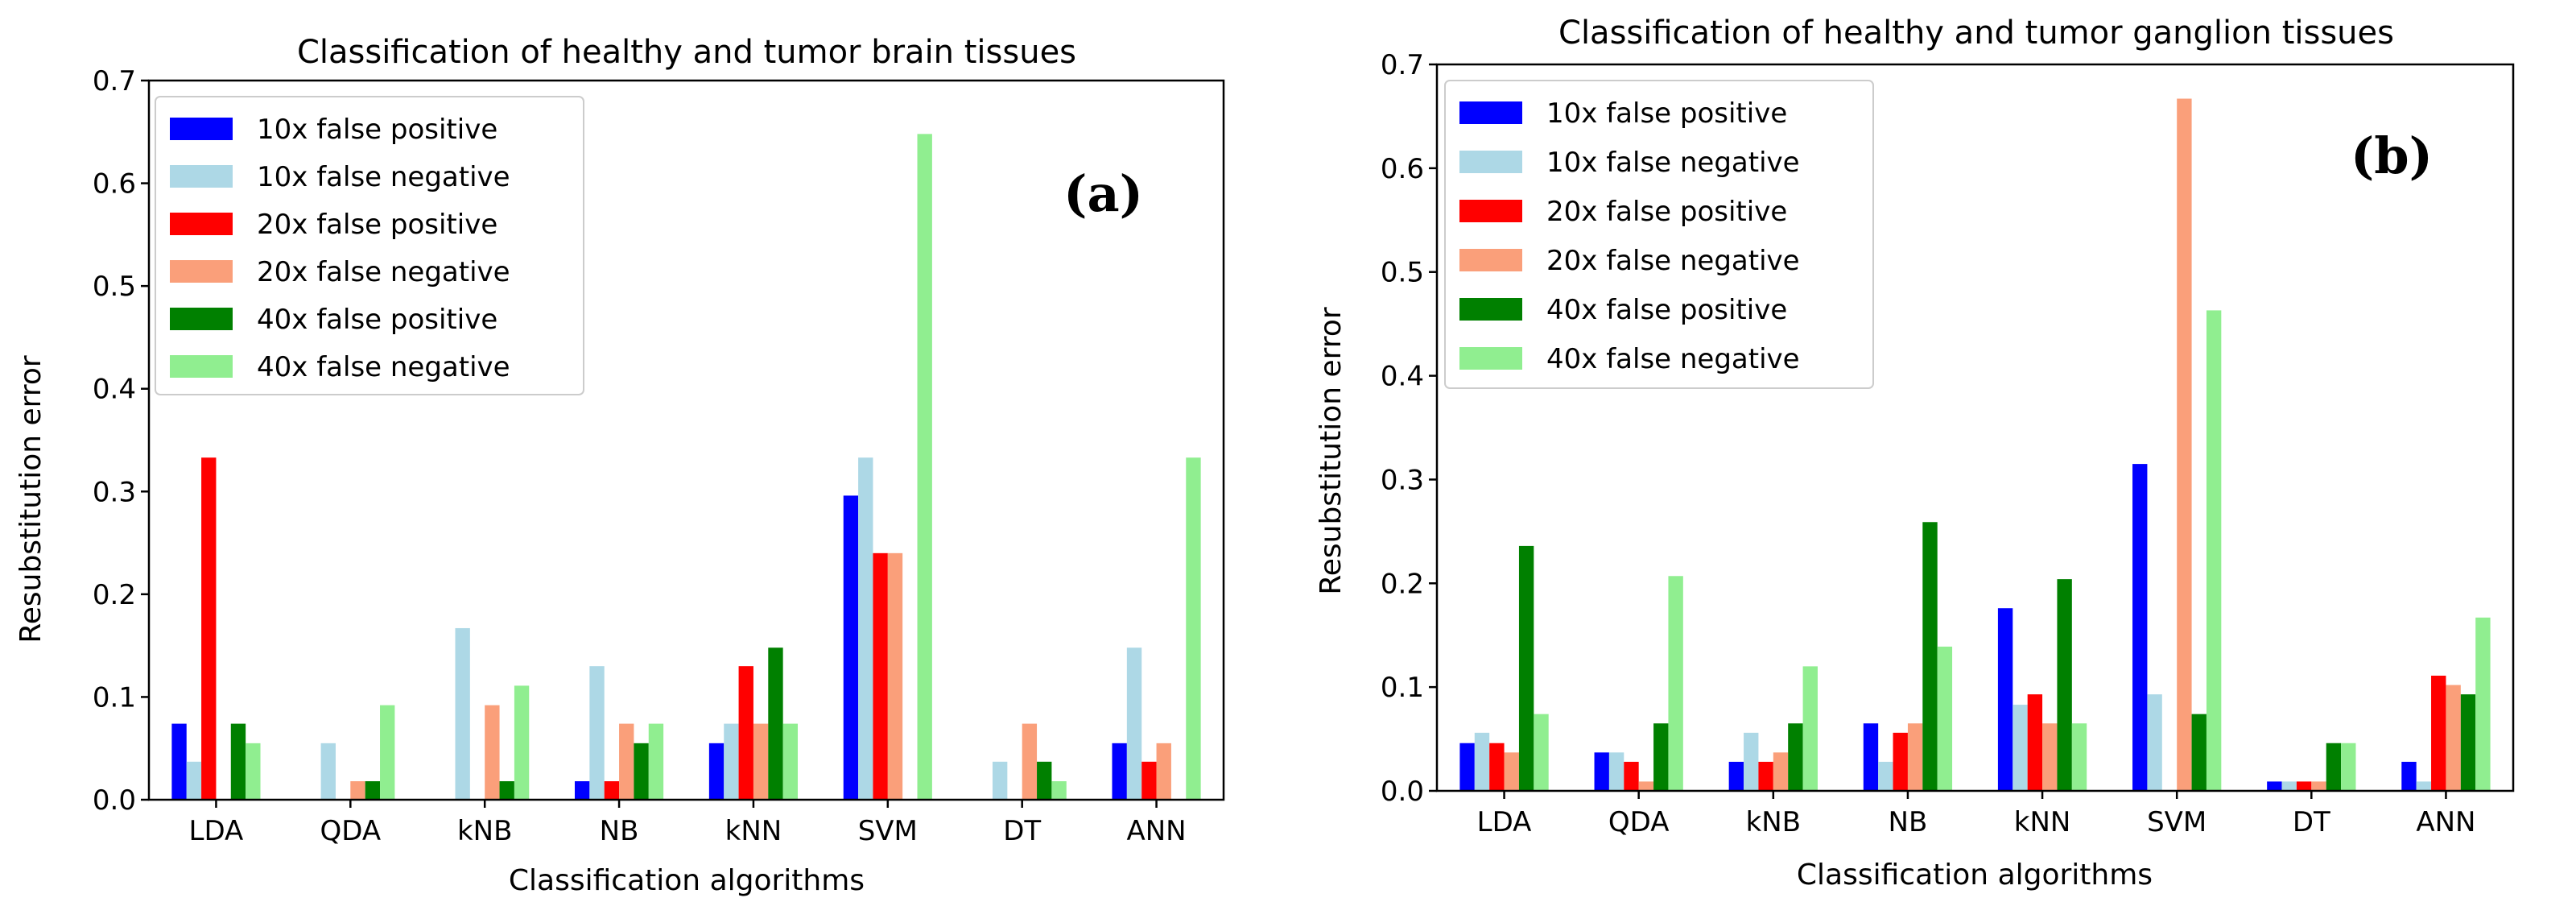 The width and height of the screenshot is (2576, 902). What do you see at coordinates (383, 367) in the screenshot?
I see `legend-label: 40x false negative` at bounding box center [383, 367].